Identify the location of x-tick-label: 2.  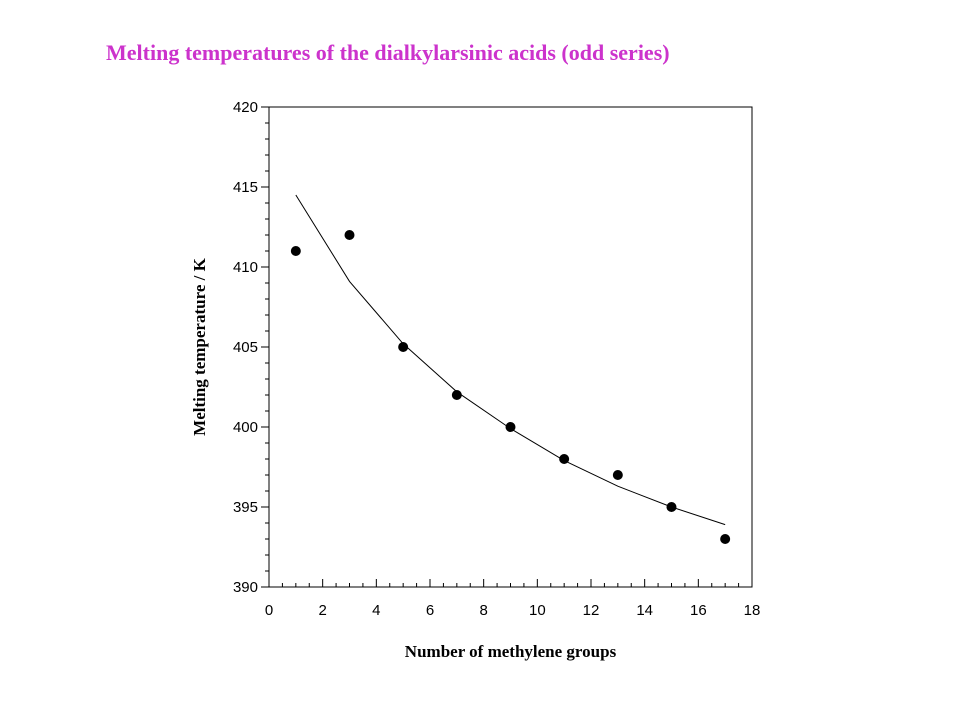
(322, 610).